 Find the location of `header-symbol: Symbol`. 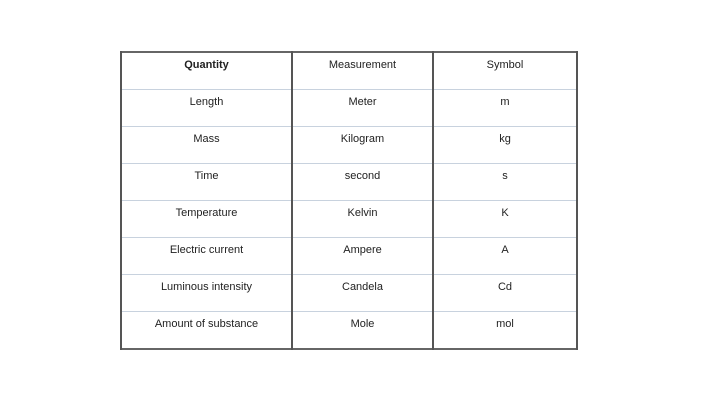

header-symbol: Symbol is located at coordinates (505, 70).